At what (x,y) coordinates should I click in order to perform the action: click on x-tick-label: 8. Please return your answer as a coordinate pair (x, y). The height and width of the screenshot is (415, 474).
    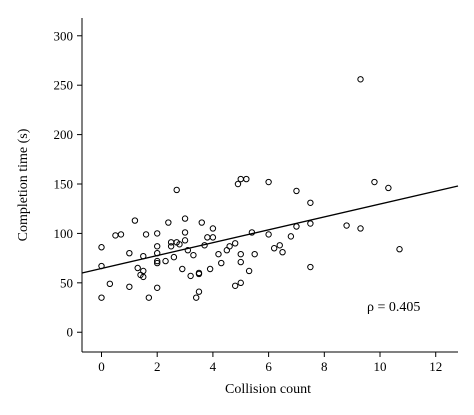
    Looking at the image, I should click on (324, 366).